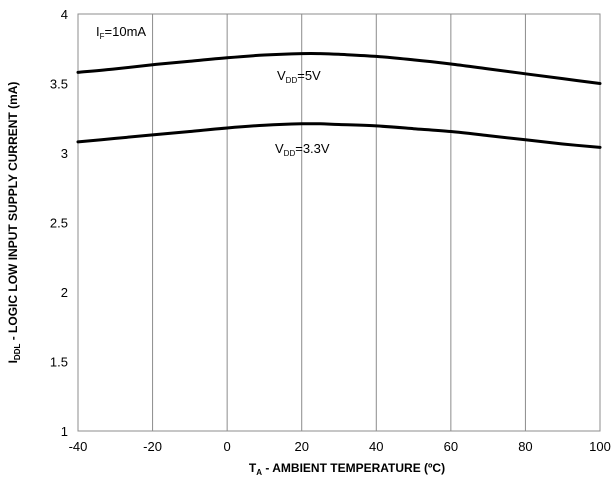 This screenshot has height=482, width=613. What do you see at coordinates (64, 431) in the screenshot?
I see `y-tick-label: 1` at bounding box center [64, 431].